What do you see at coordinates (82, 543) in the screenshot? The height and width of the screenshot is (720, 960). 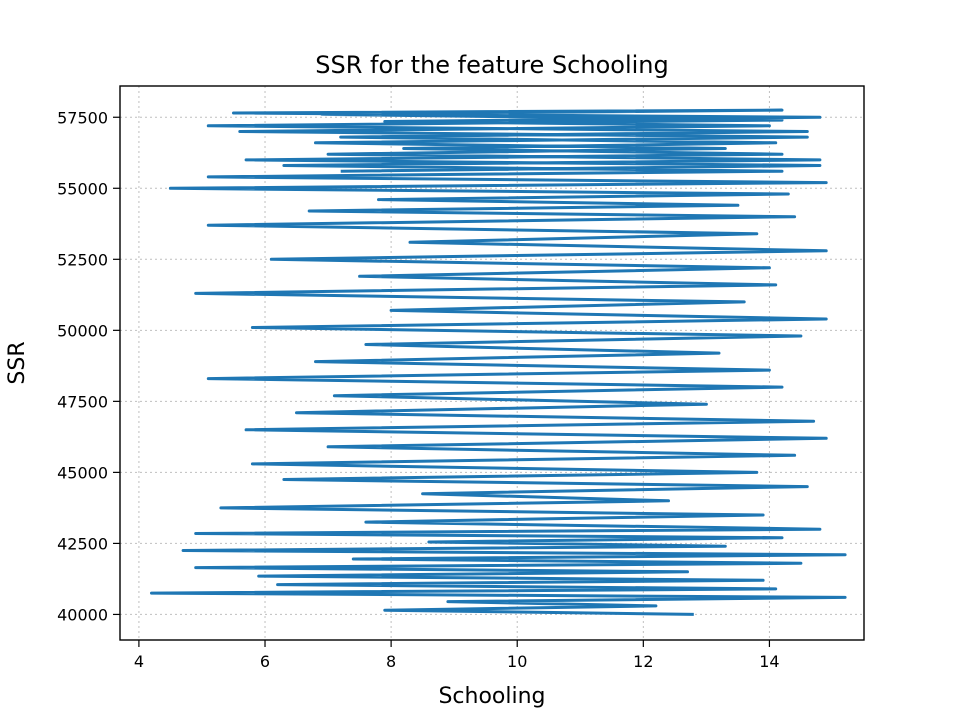 I see `y-tick-label: 42500` at bounding box center [82, 543].